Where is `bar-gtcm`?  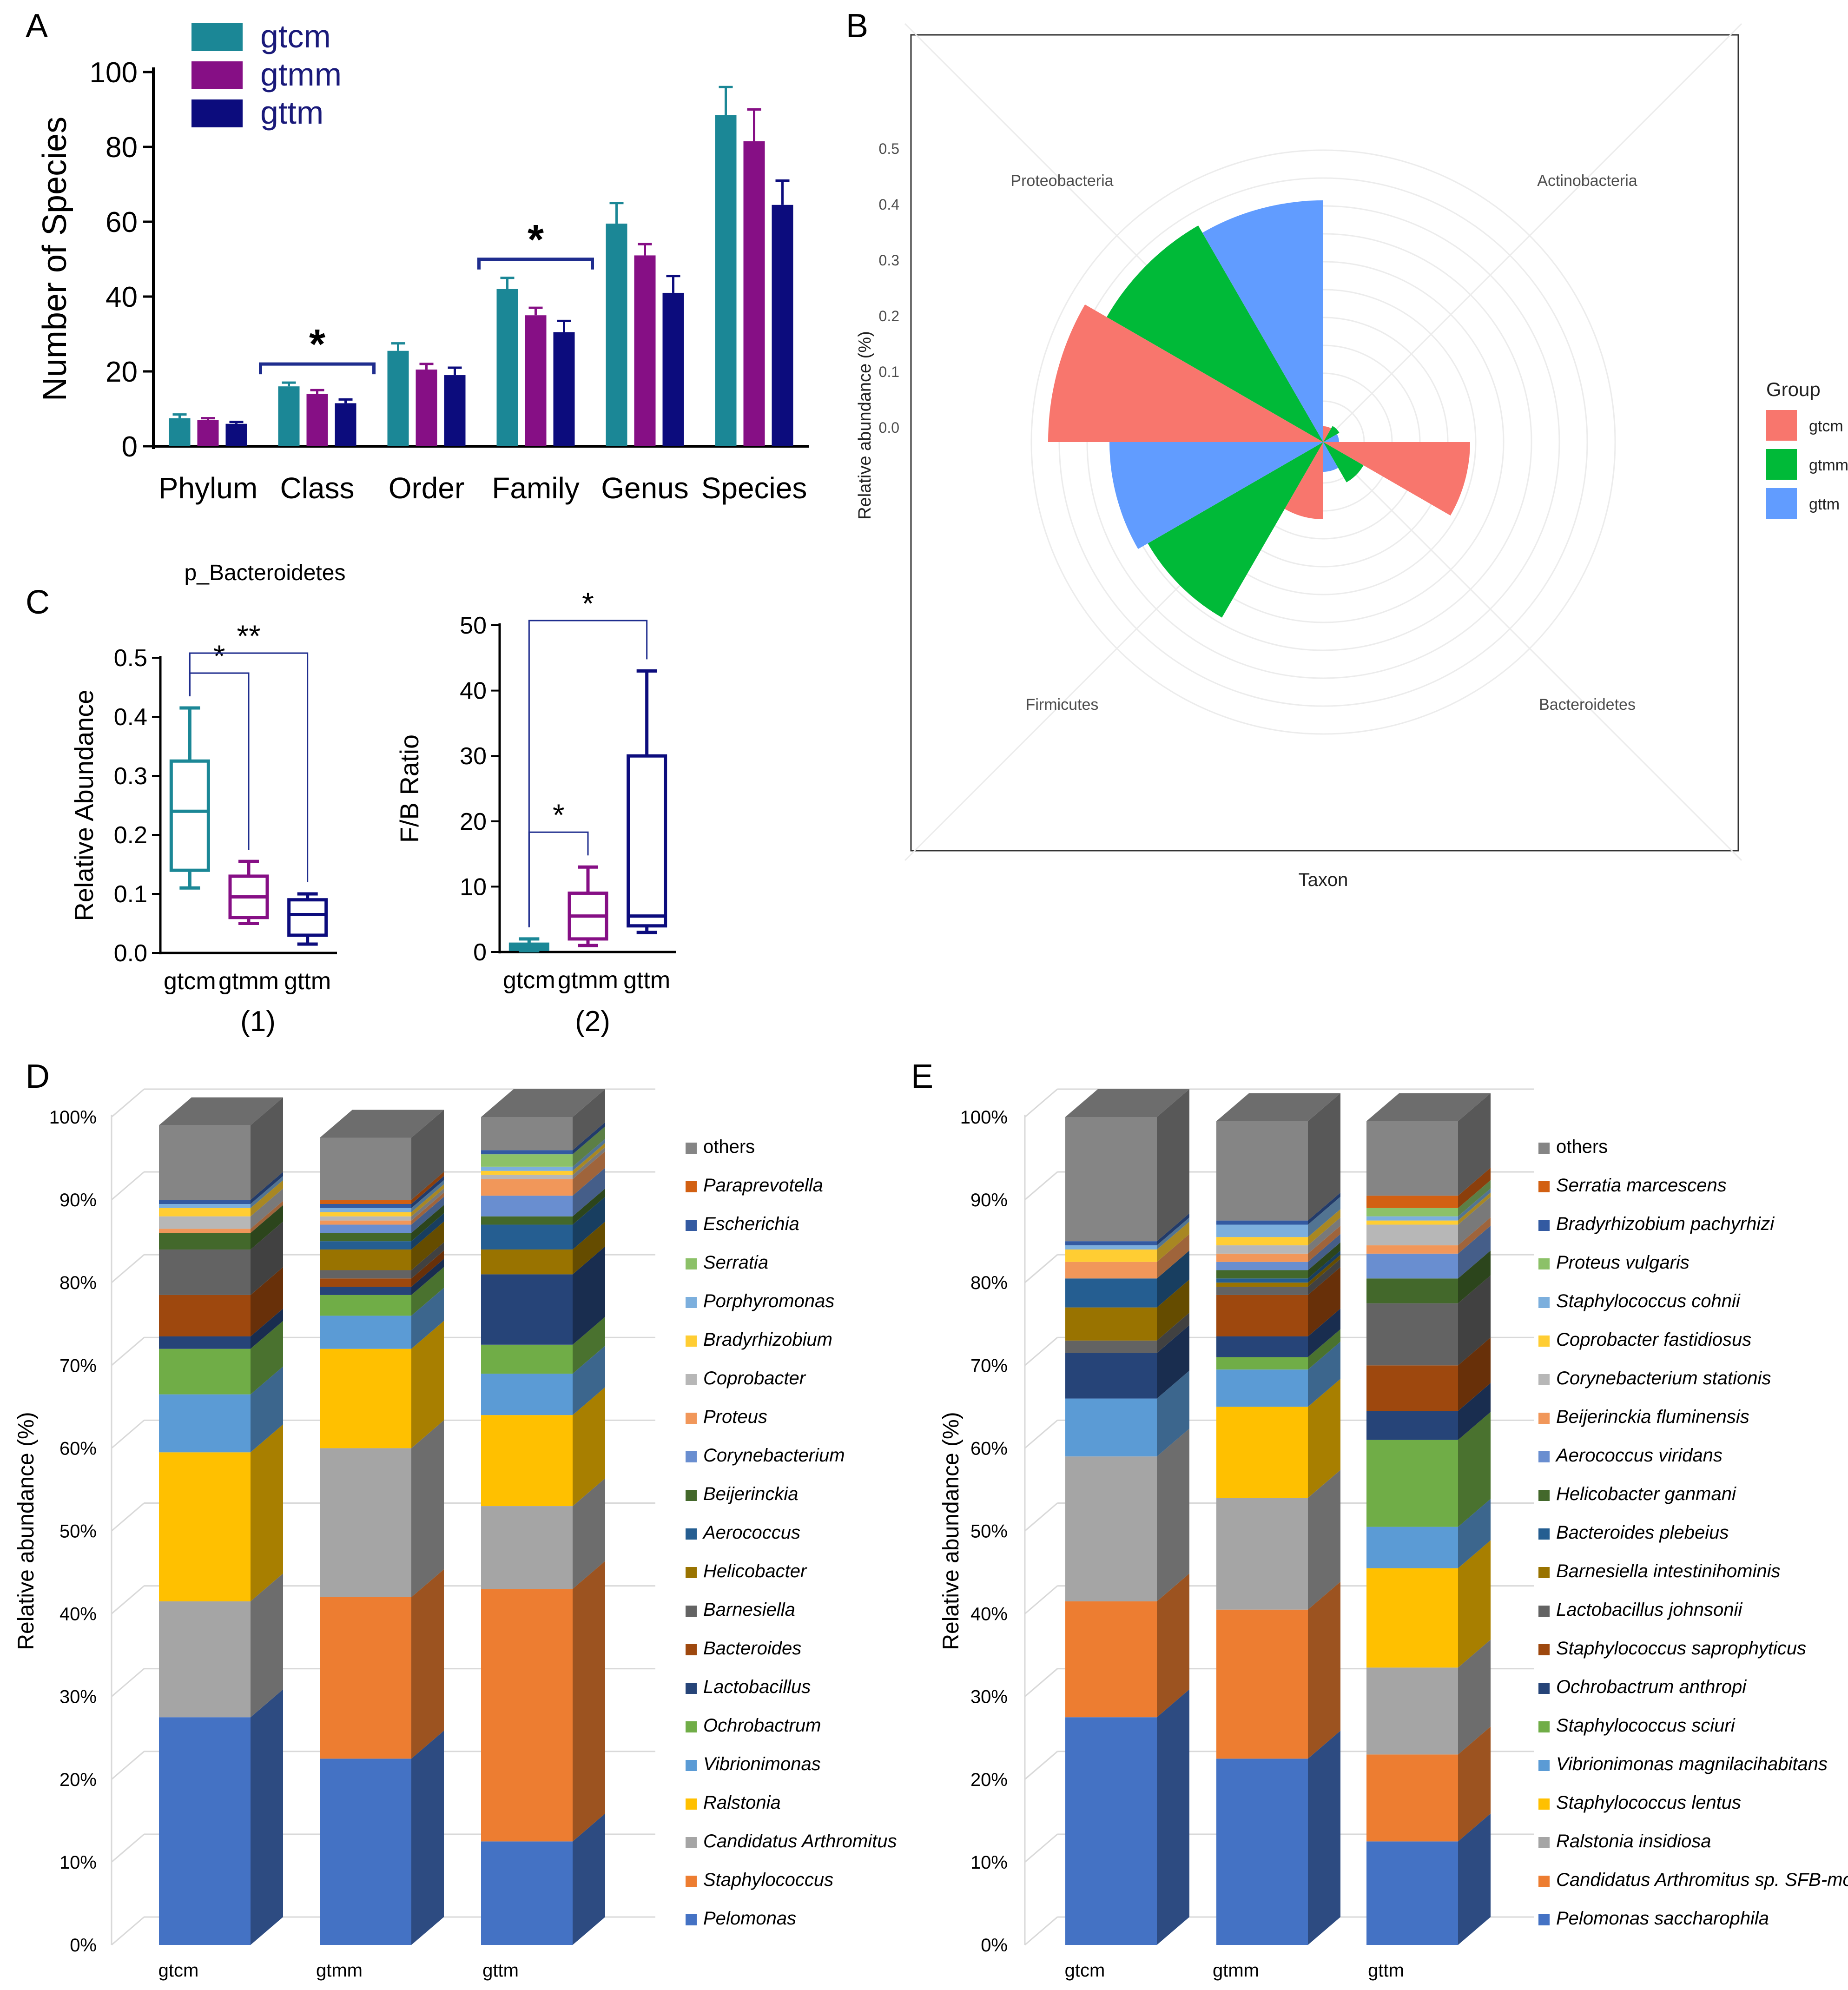 bar-gtcm is located at coordinates (180, 432).